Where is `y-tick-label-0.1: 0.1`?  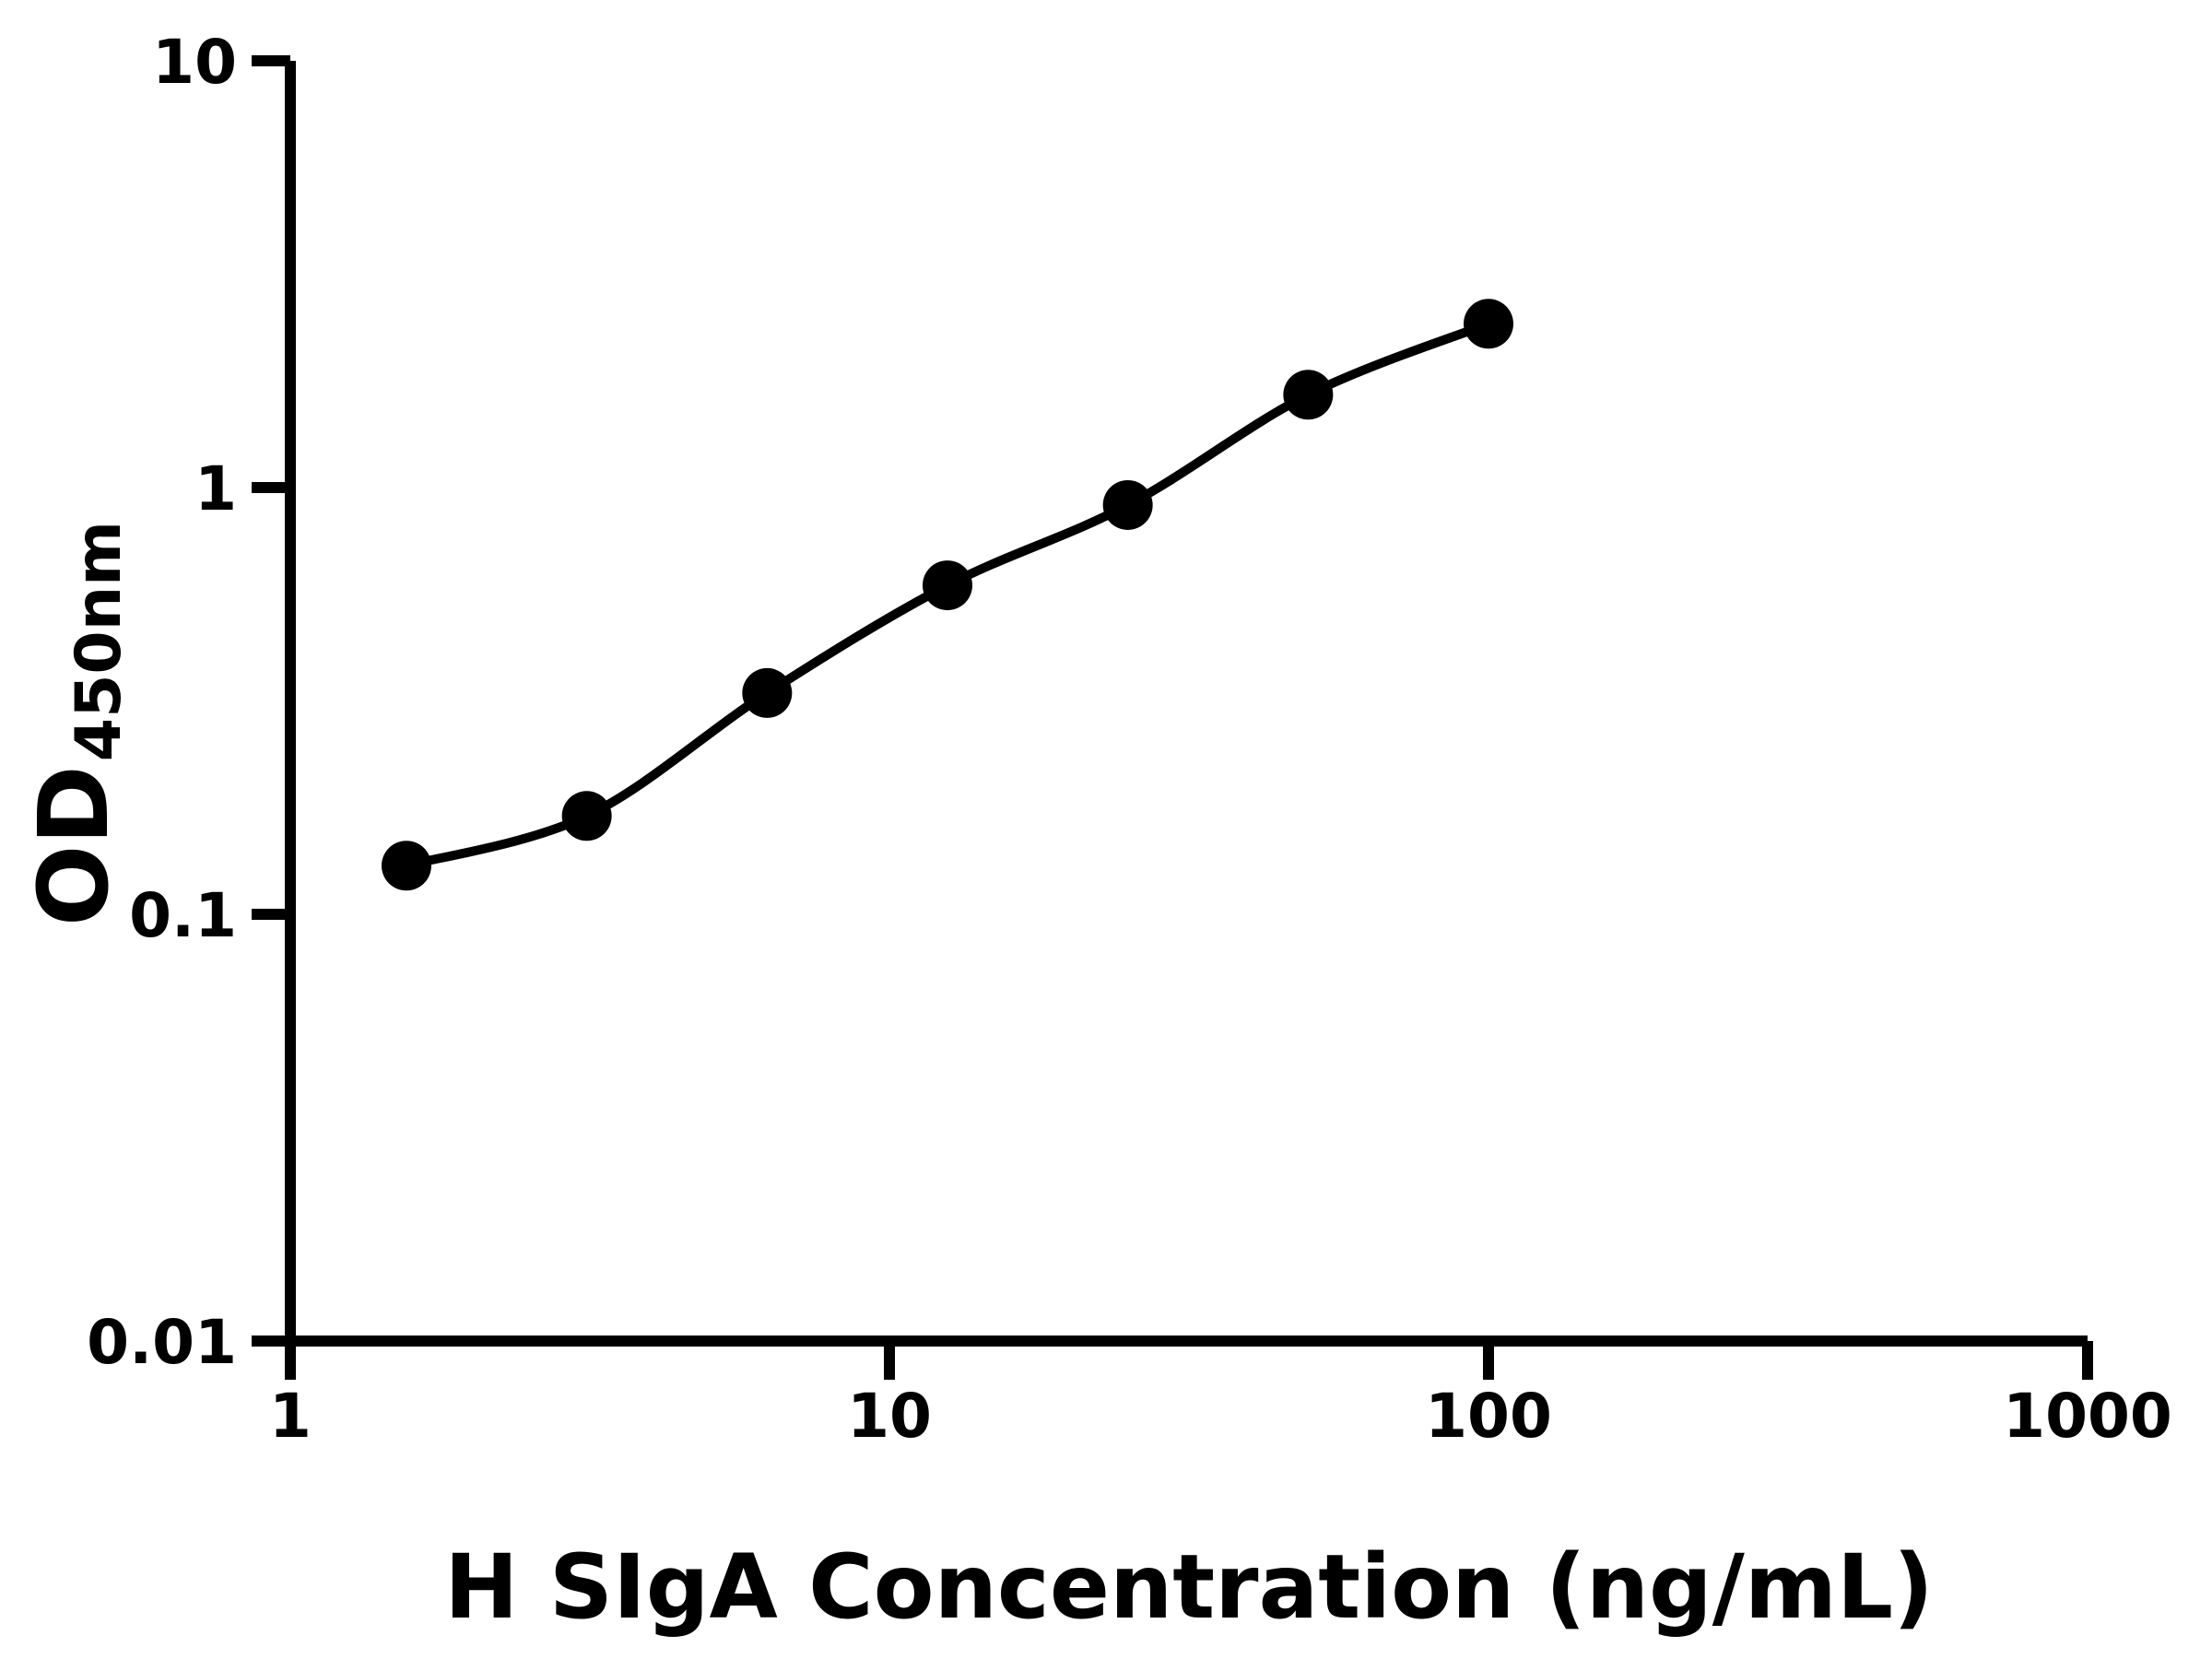
y-tick-label-0.1: 0.1 is located at coordinates (183, 915).